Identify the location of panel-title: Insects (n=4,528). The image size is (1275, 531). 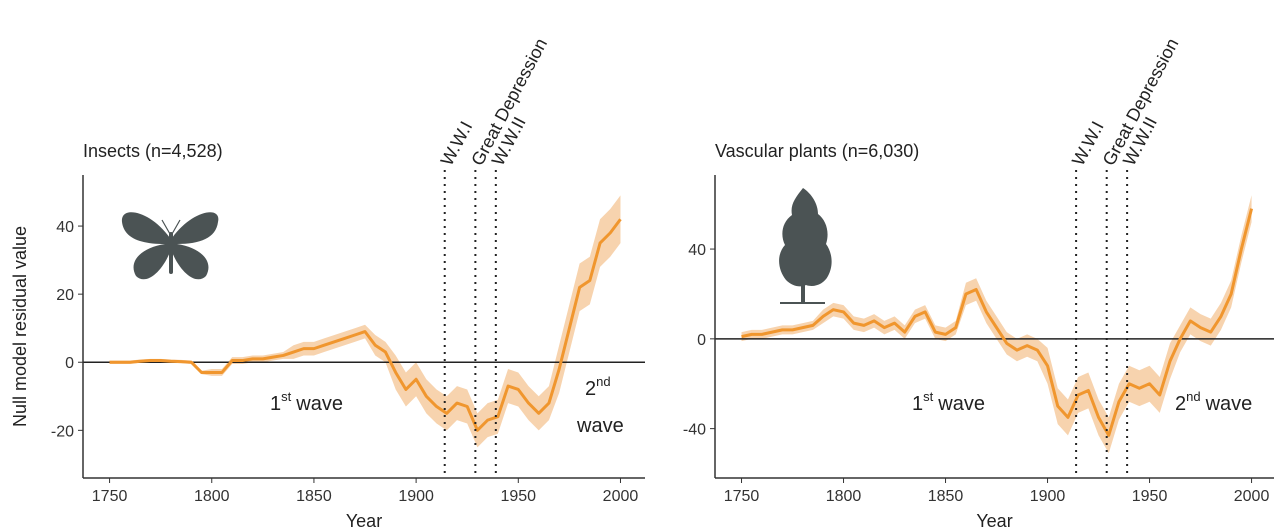
(153, 151).